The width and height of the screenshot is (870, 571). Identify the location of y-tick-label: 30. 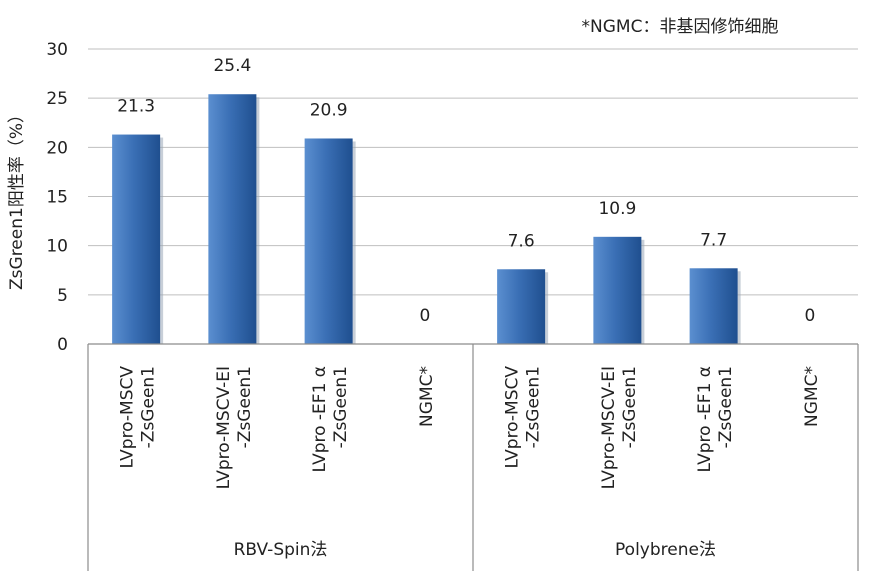
(57, 50).